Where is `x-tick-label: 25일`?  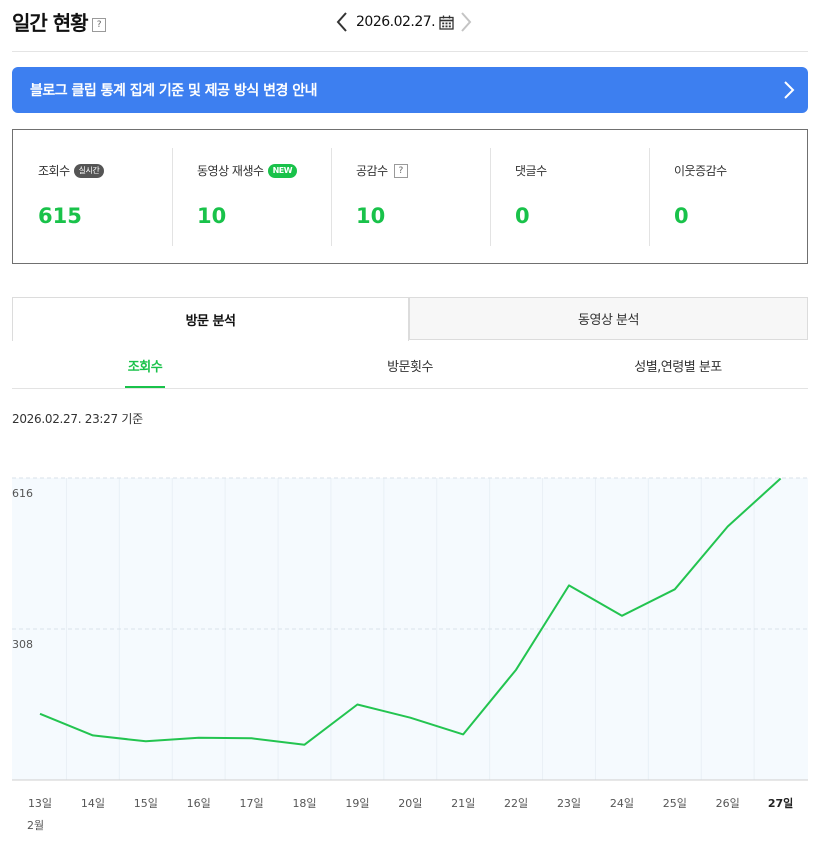
x-tick-label: 25일 is located at coordinates (675, 803).